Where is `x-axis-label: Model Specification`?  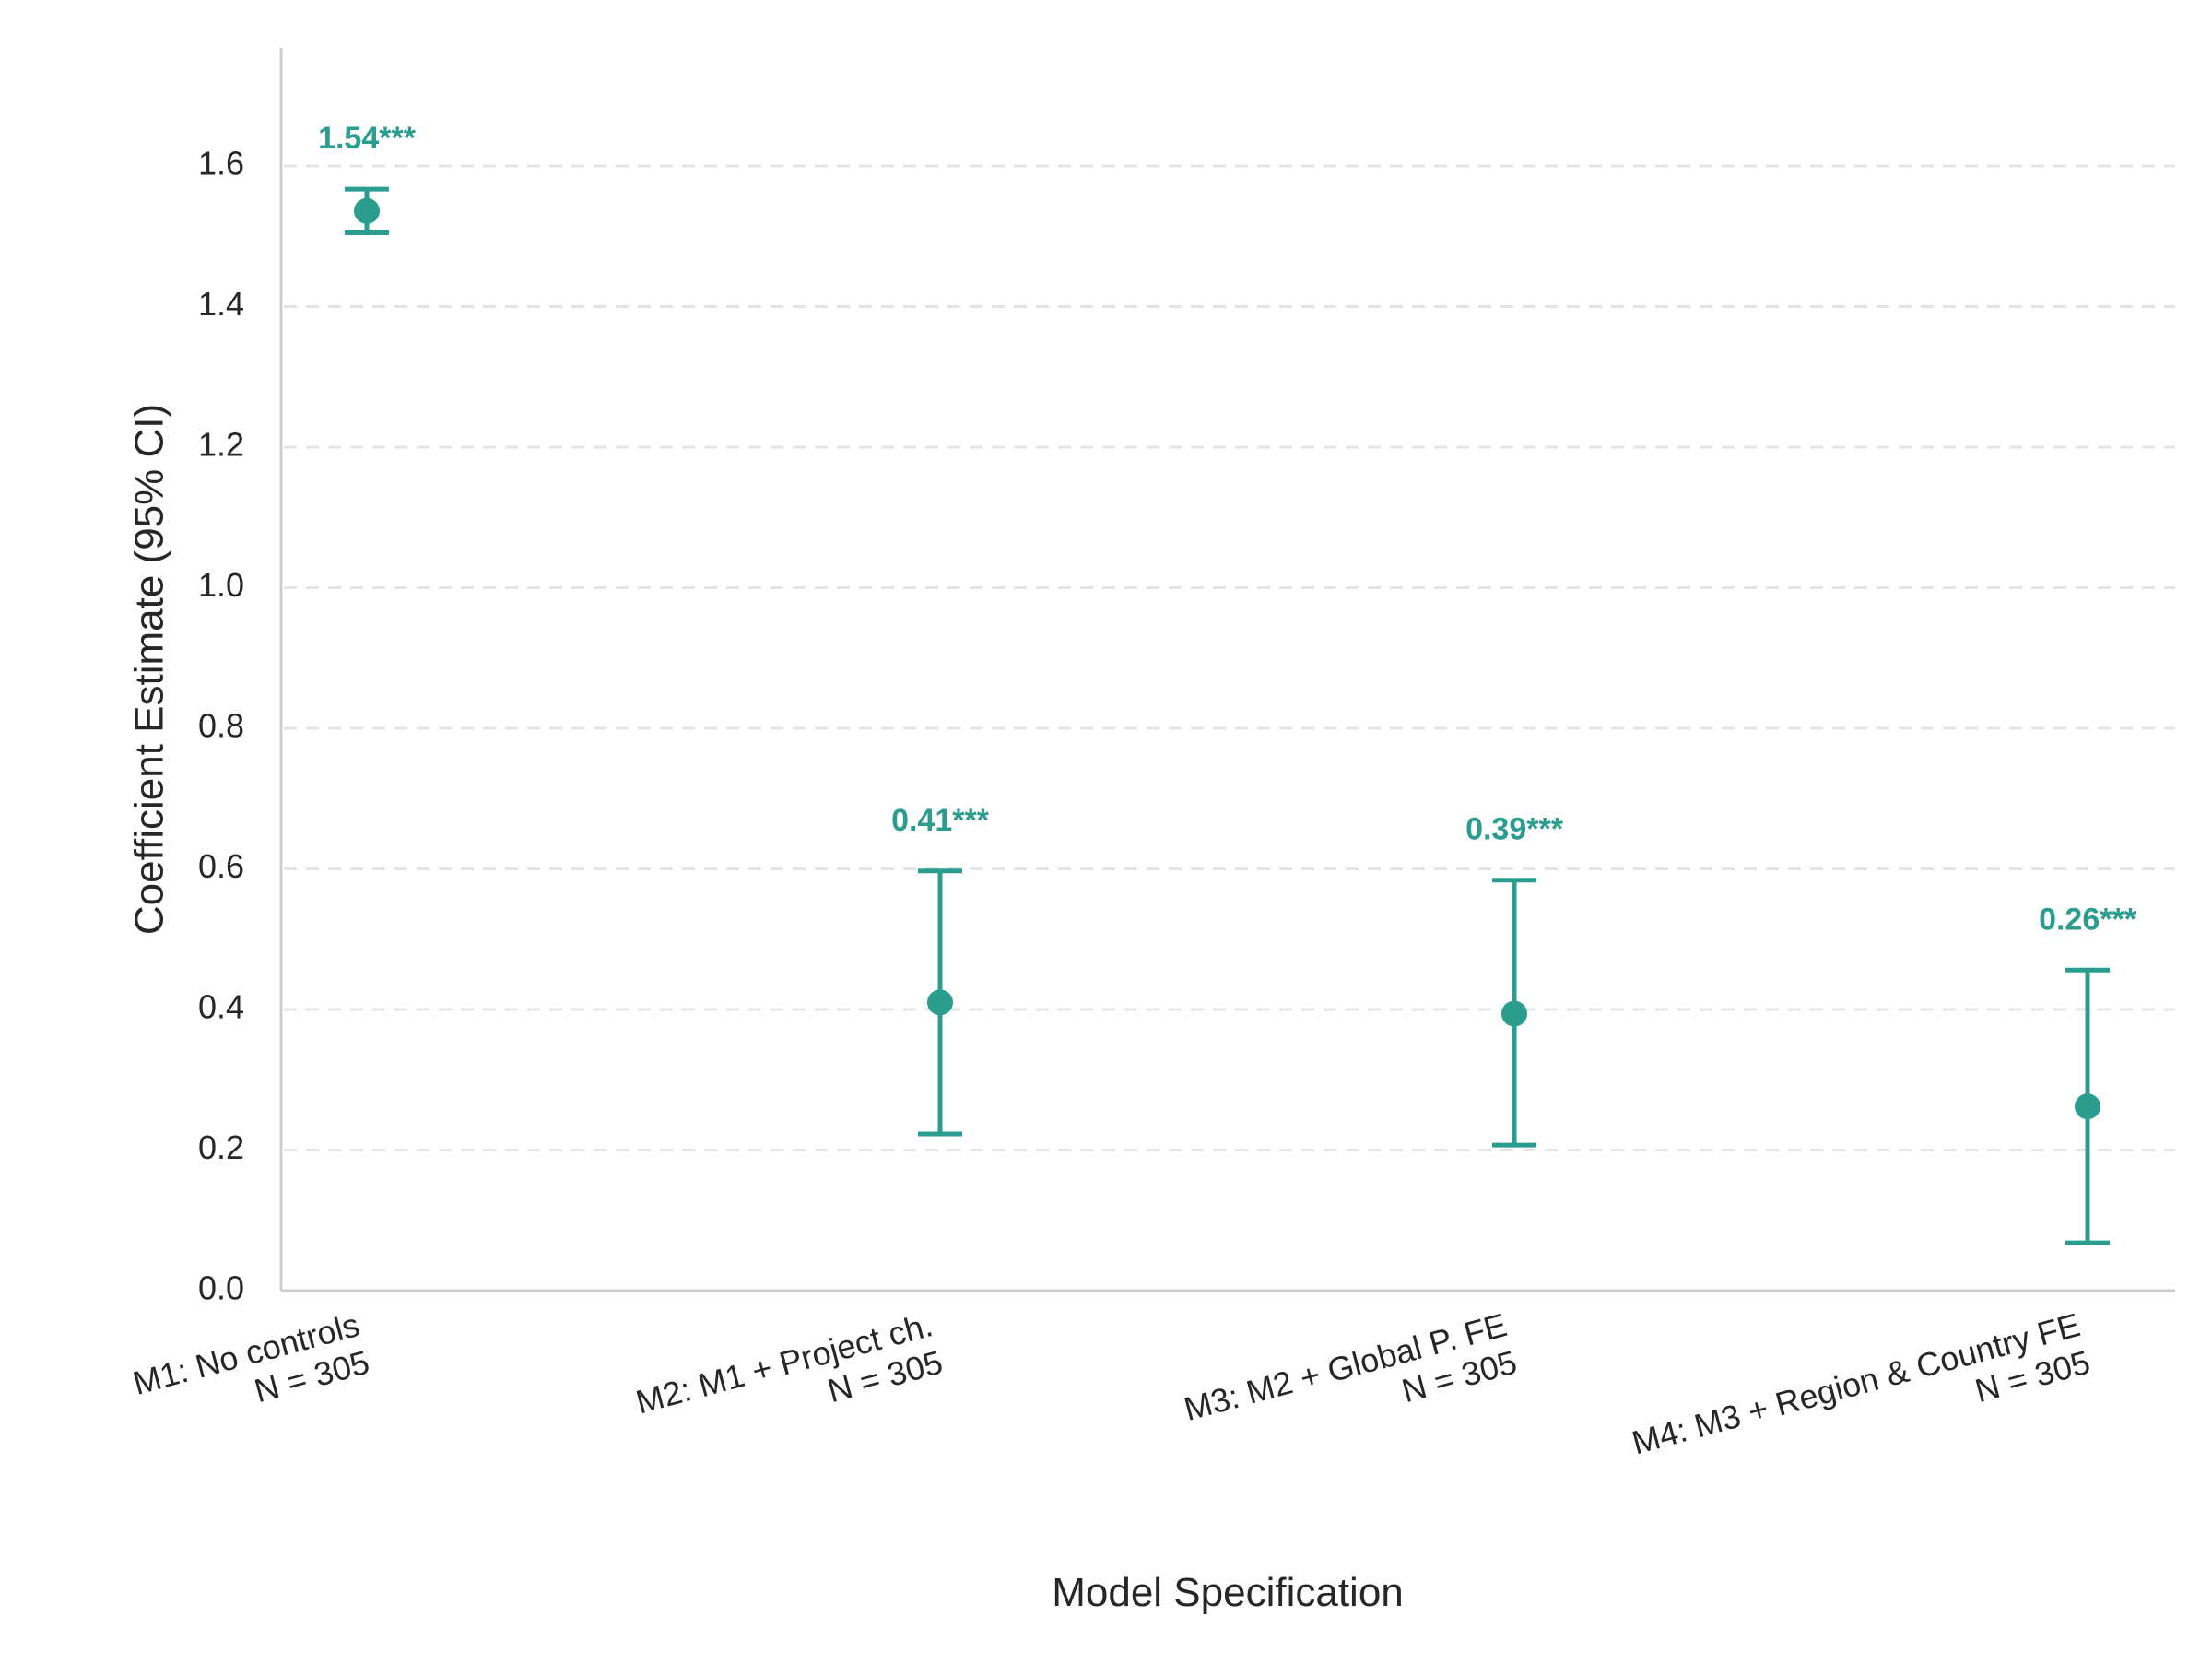 x-axis-label: Model Specification is located at coordinates (1228, 1592).